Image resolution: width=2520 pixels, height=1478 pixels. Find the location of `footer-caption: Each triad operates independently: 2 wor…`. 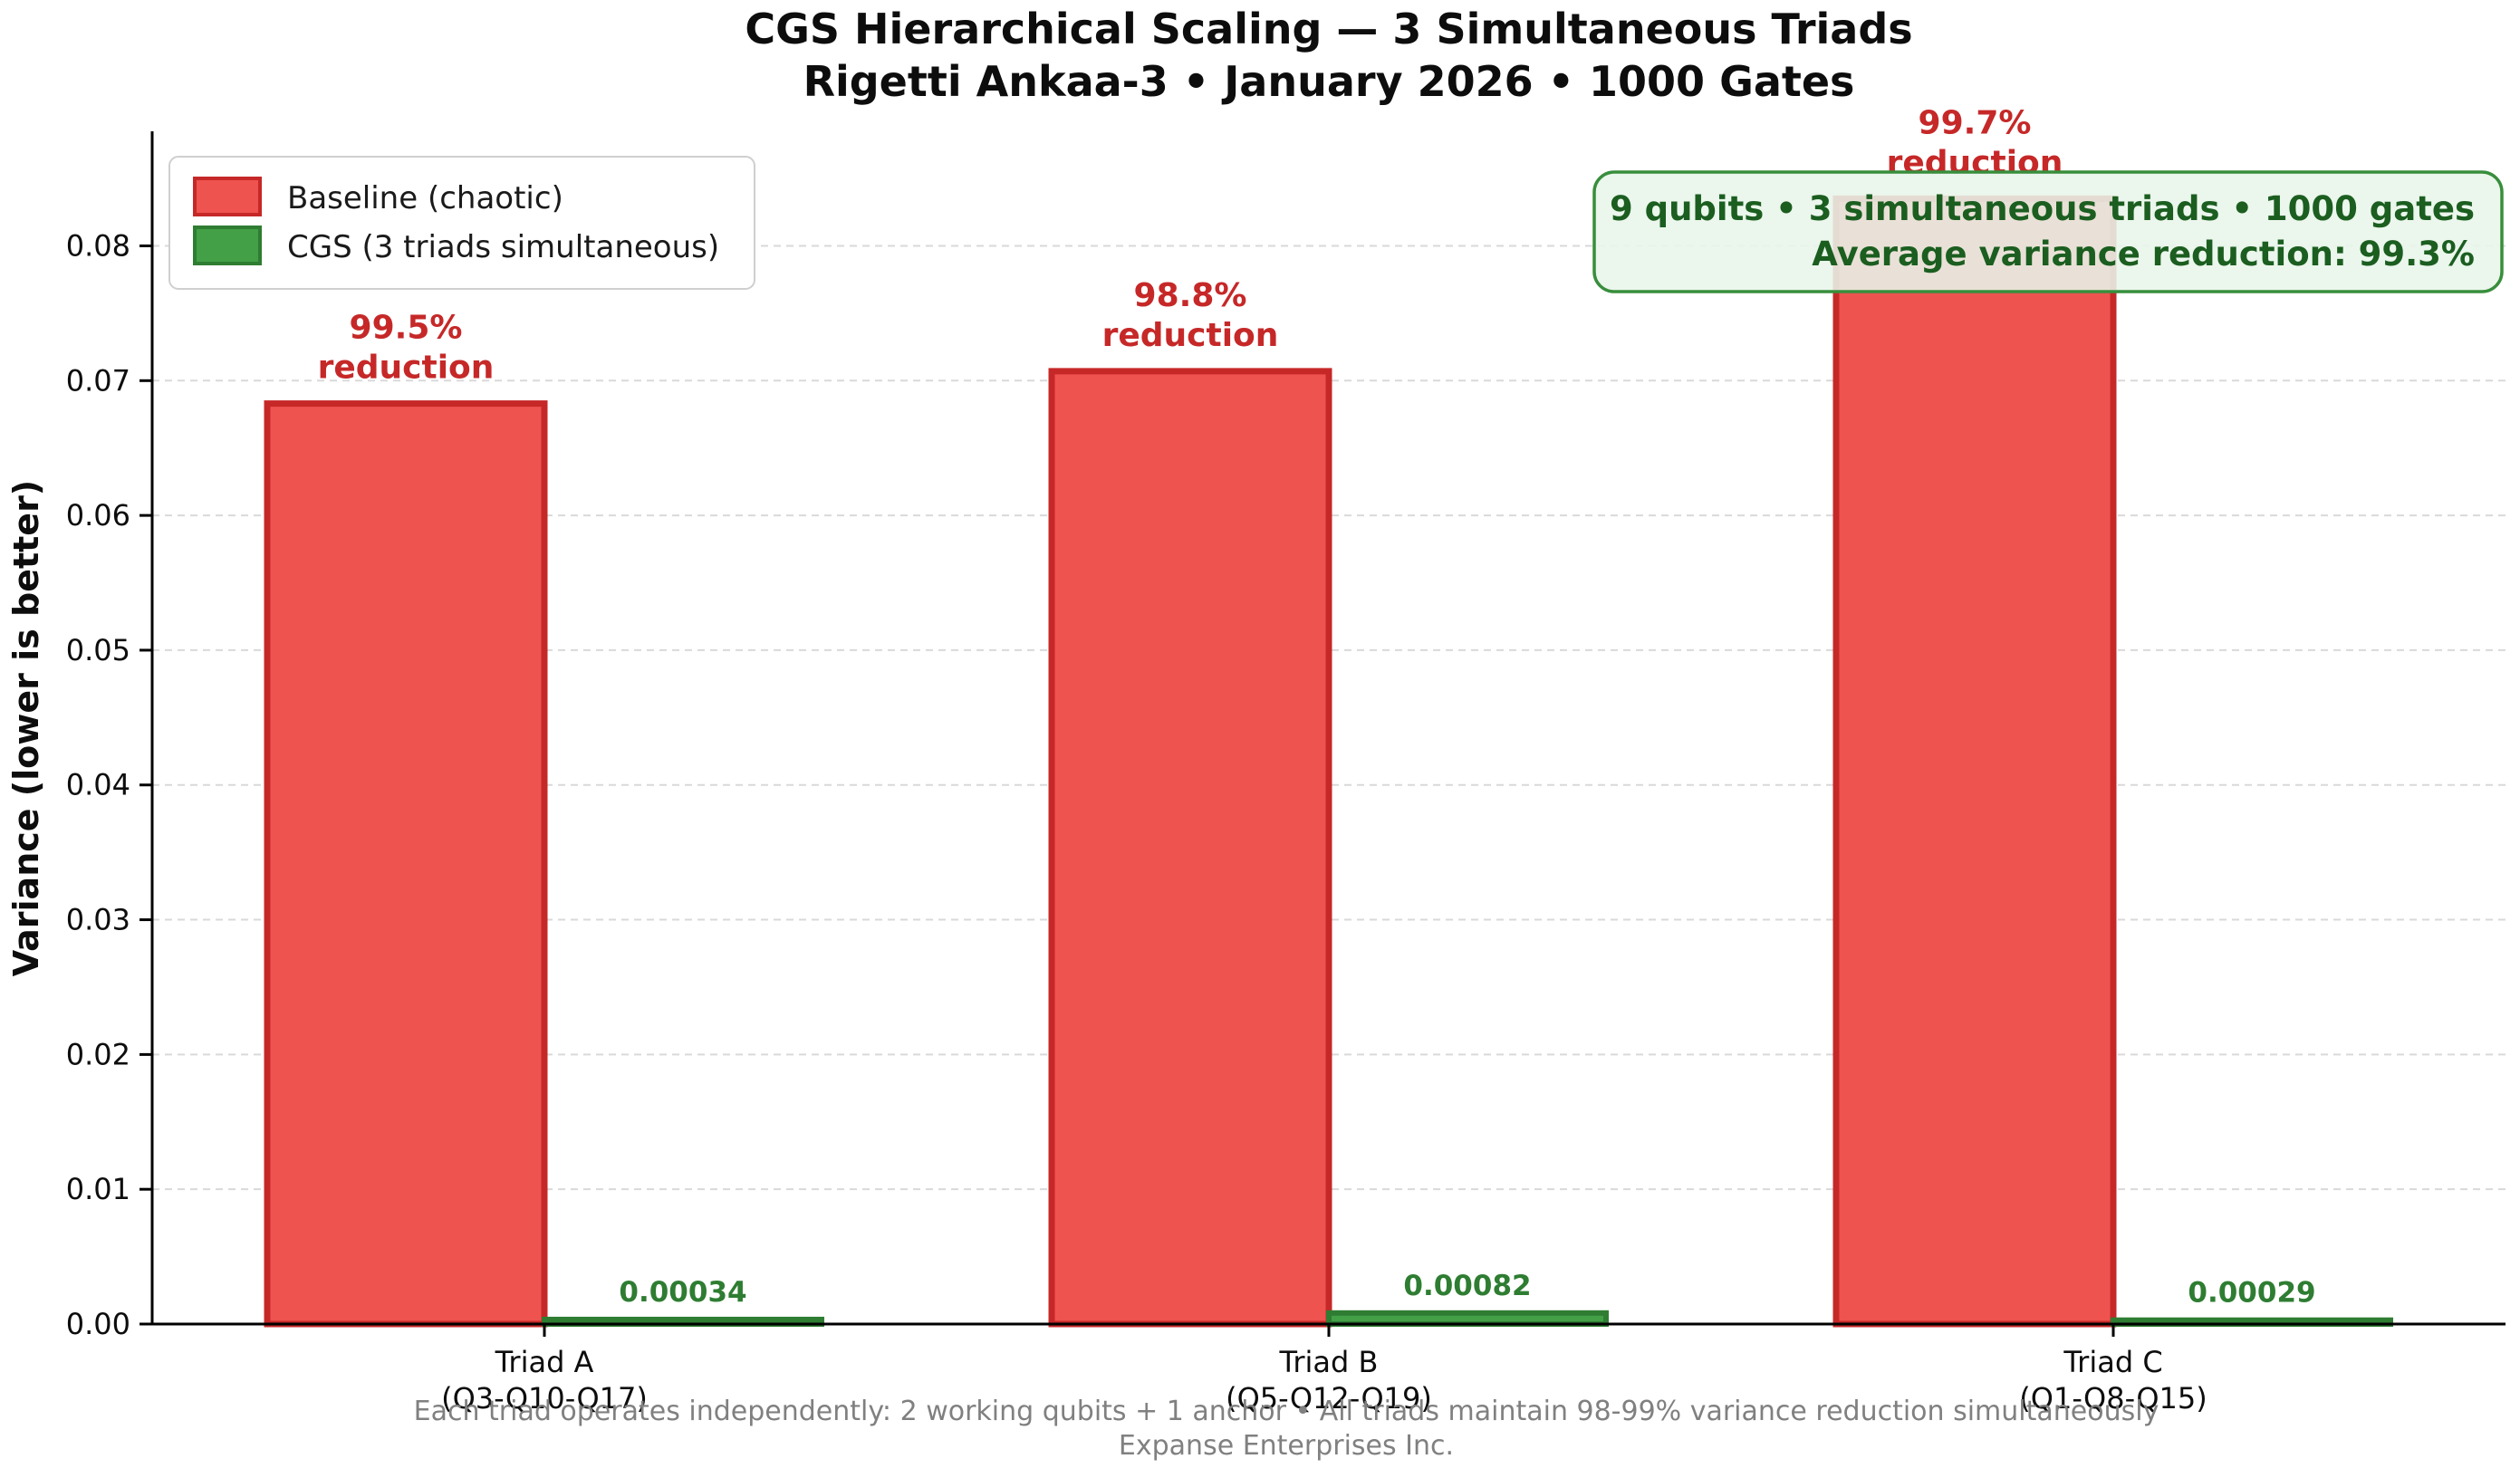

footer-caption: Each triad operates independently: 2 wor… is located at coordinates (1286, 1411).